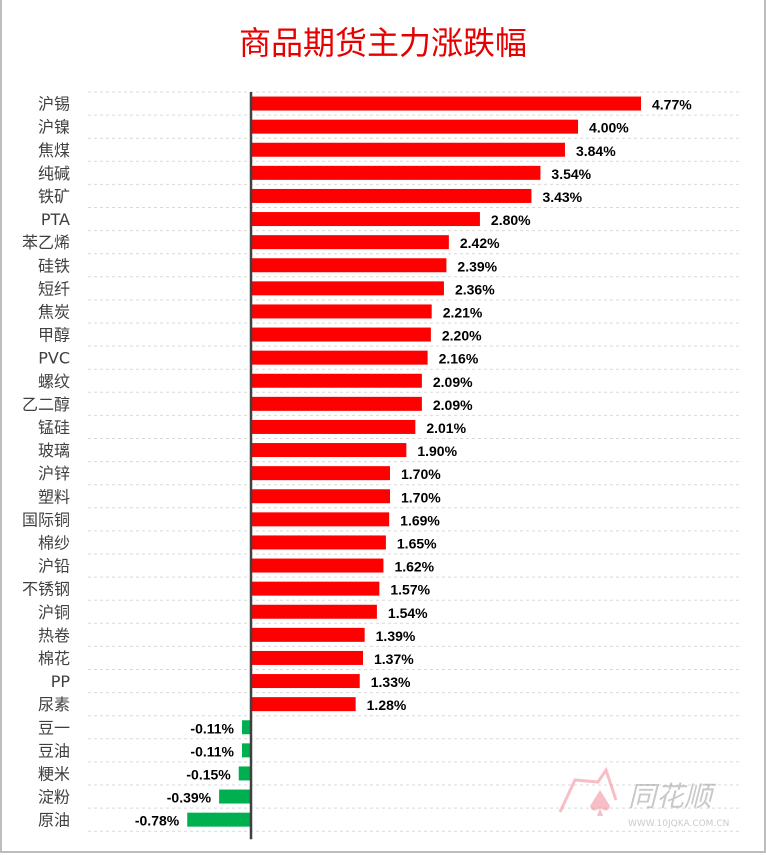 The width and height of the screenshot is (766, 855). I want to click on data-label: 1.69%, so click(420, 520).